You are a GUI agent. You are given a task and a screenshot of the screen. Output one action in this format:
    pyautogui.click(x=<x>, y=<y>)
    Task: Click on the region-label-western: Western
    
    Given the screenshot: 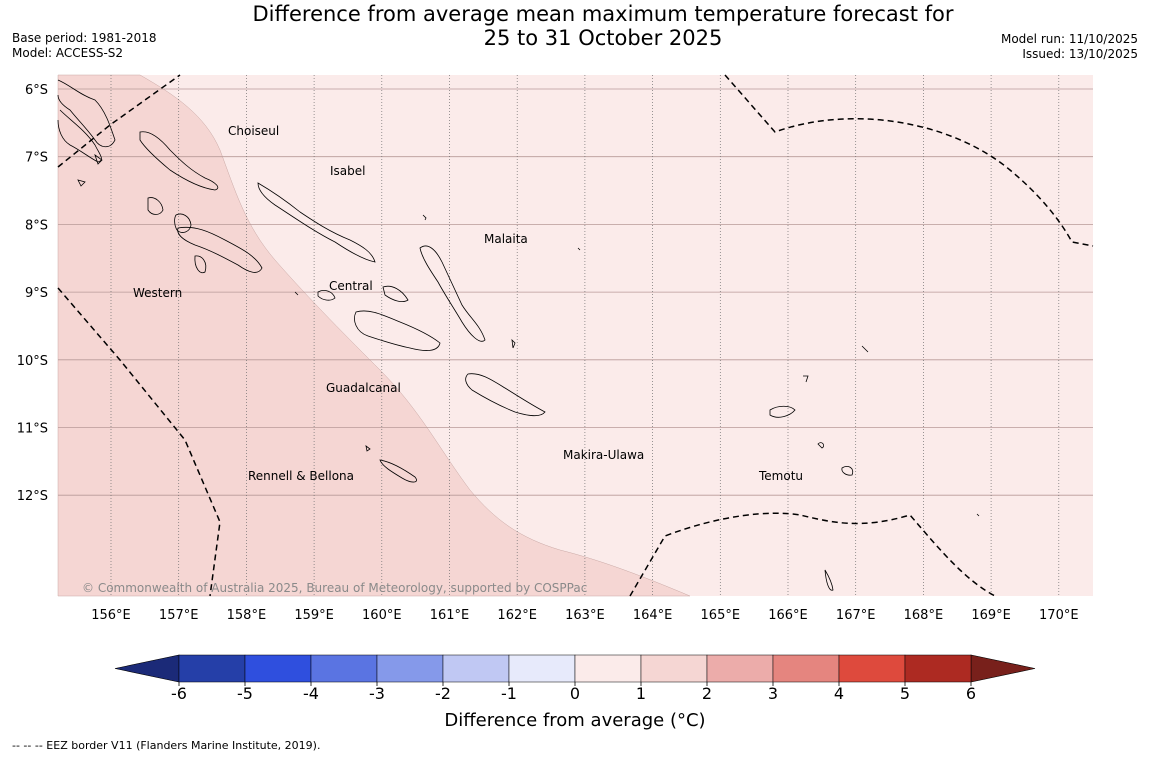 What is the action you would take?
    pyautogui.click(x=157, y=293)
    